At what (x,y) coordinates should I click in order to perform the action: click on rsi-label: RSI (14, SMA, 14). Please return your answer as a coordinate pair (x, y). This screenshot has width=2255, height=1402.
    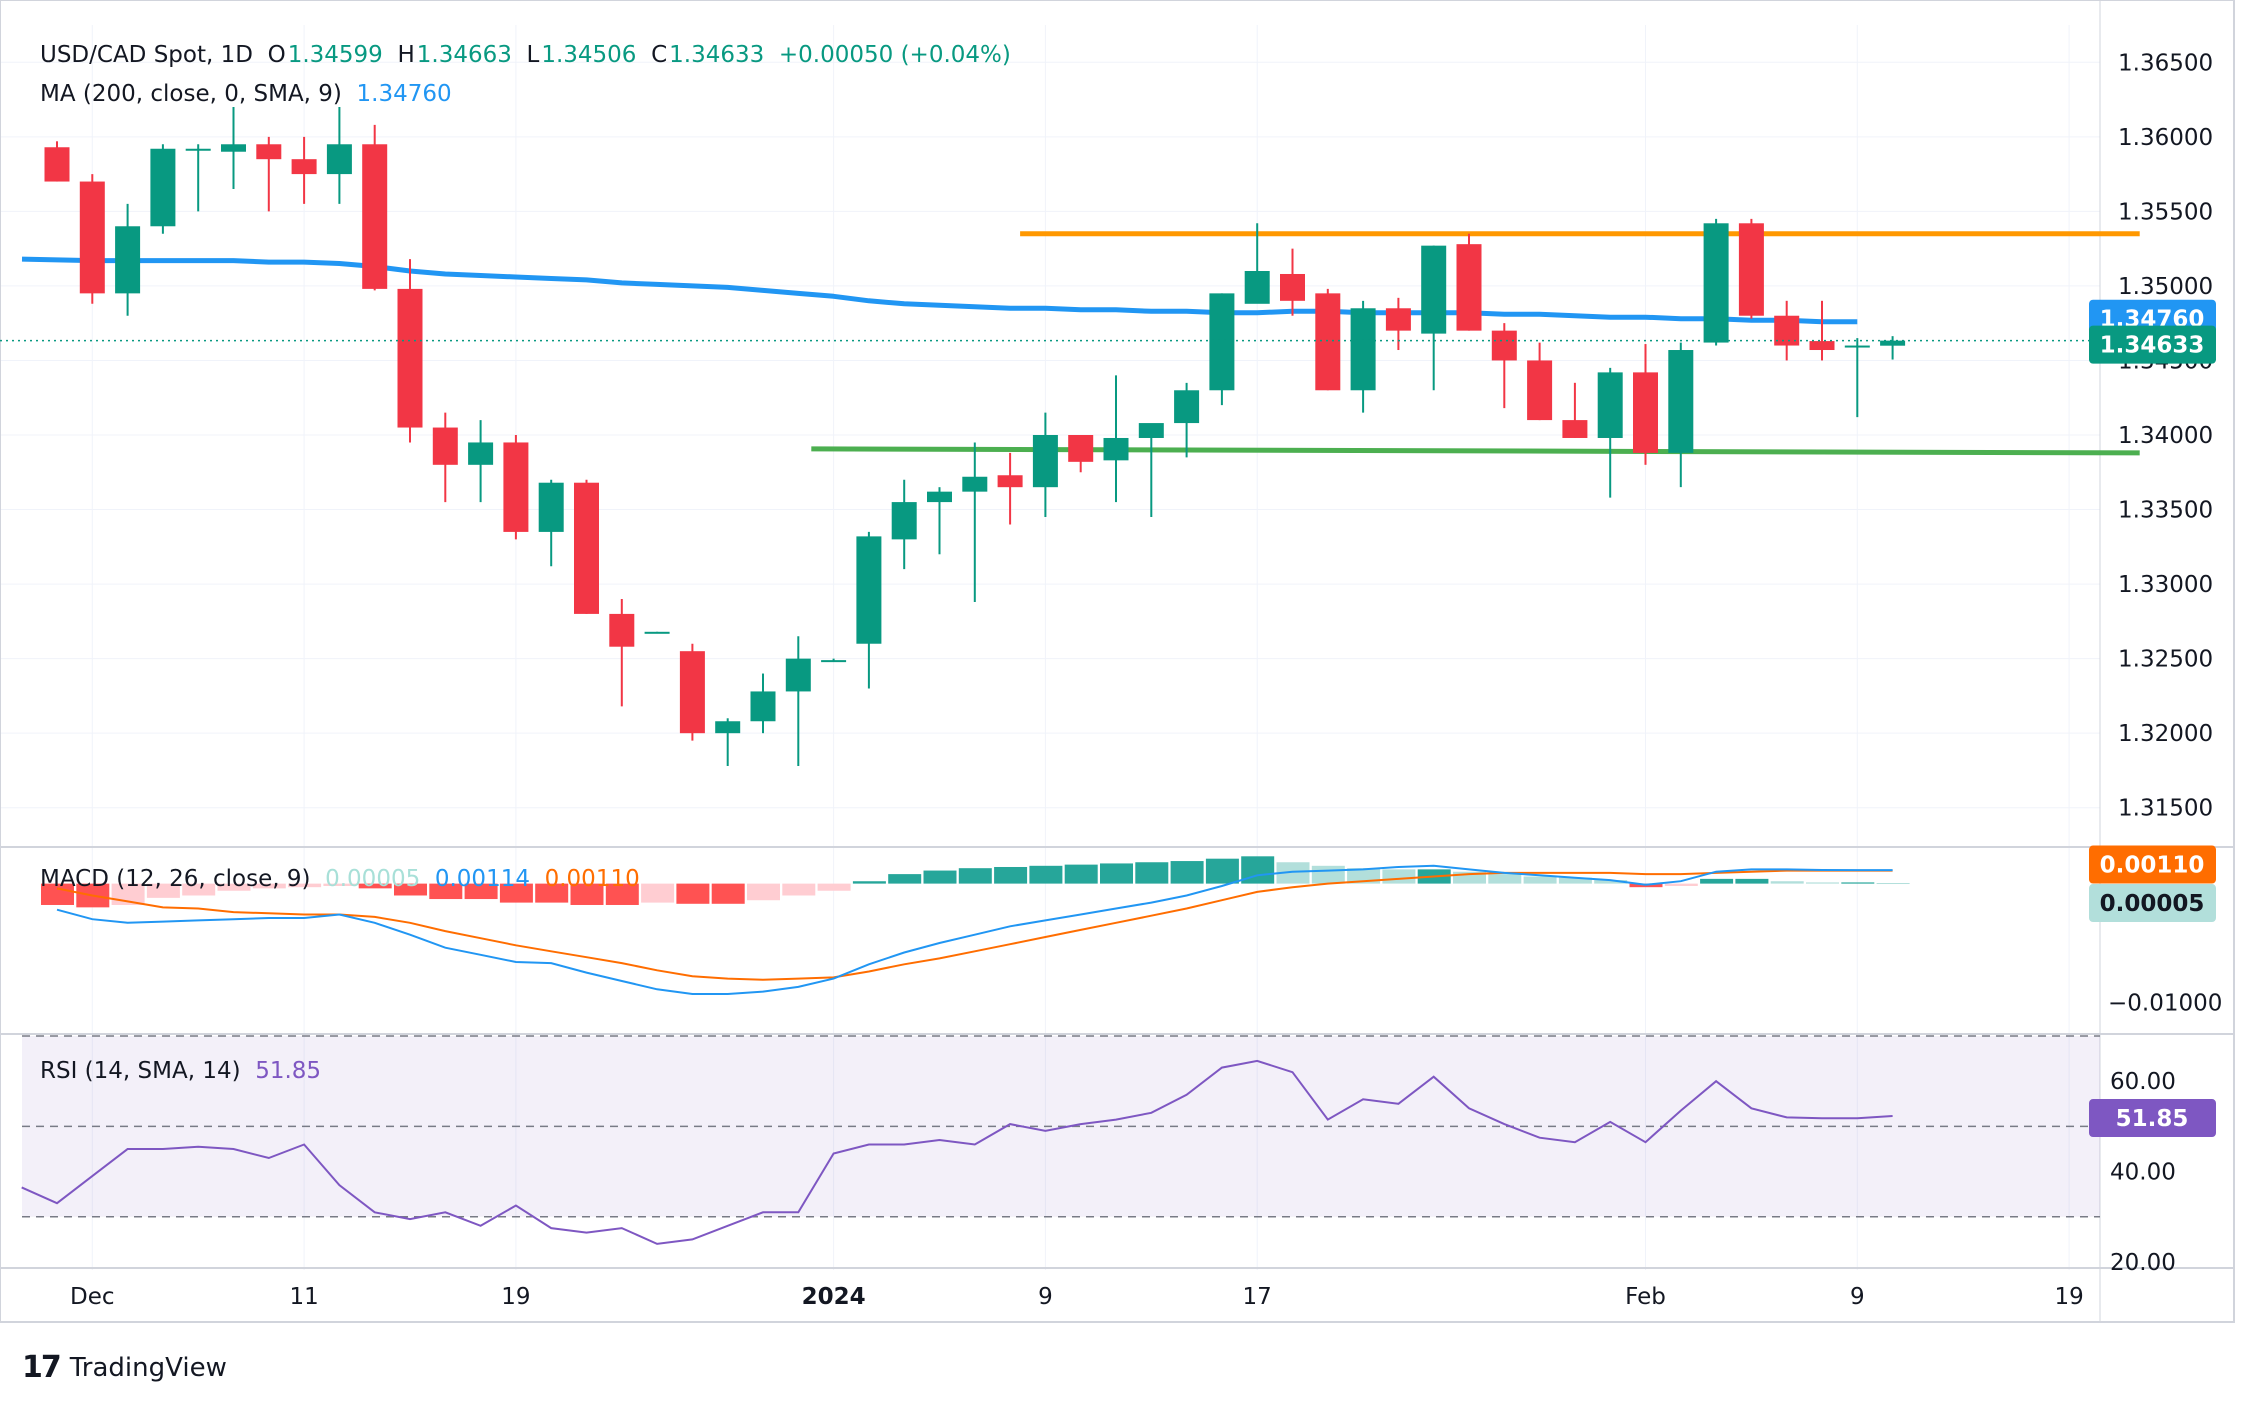
    Looking at the image, I should click on (140, 1071).